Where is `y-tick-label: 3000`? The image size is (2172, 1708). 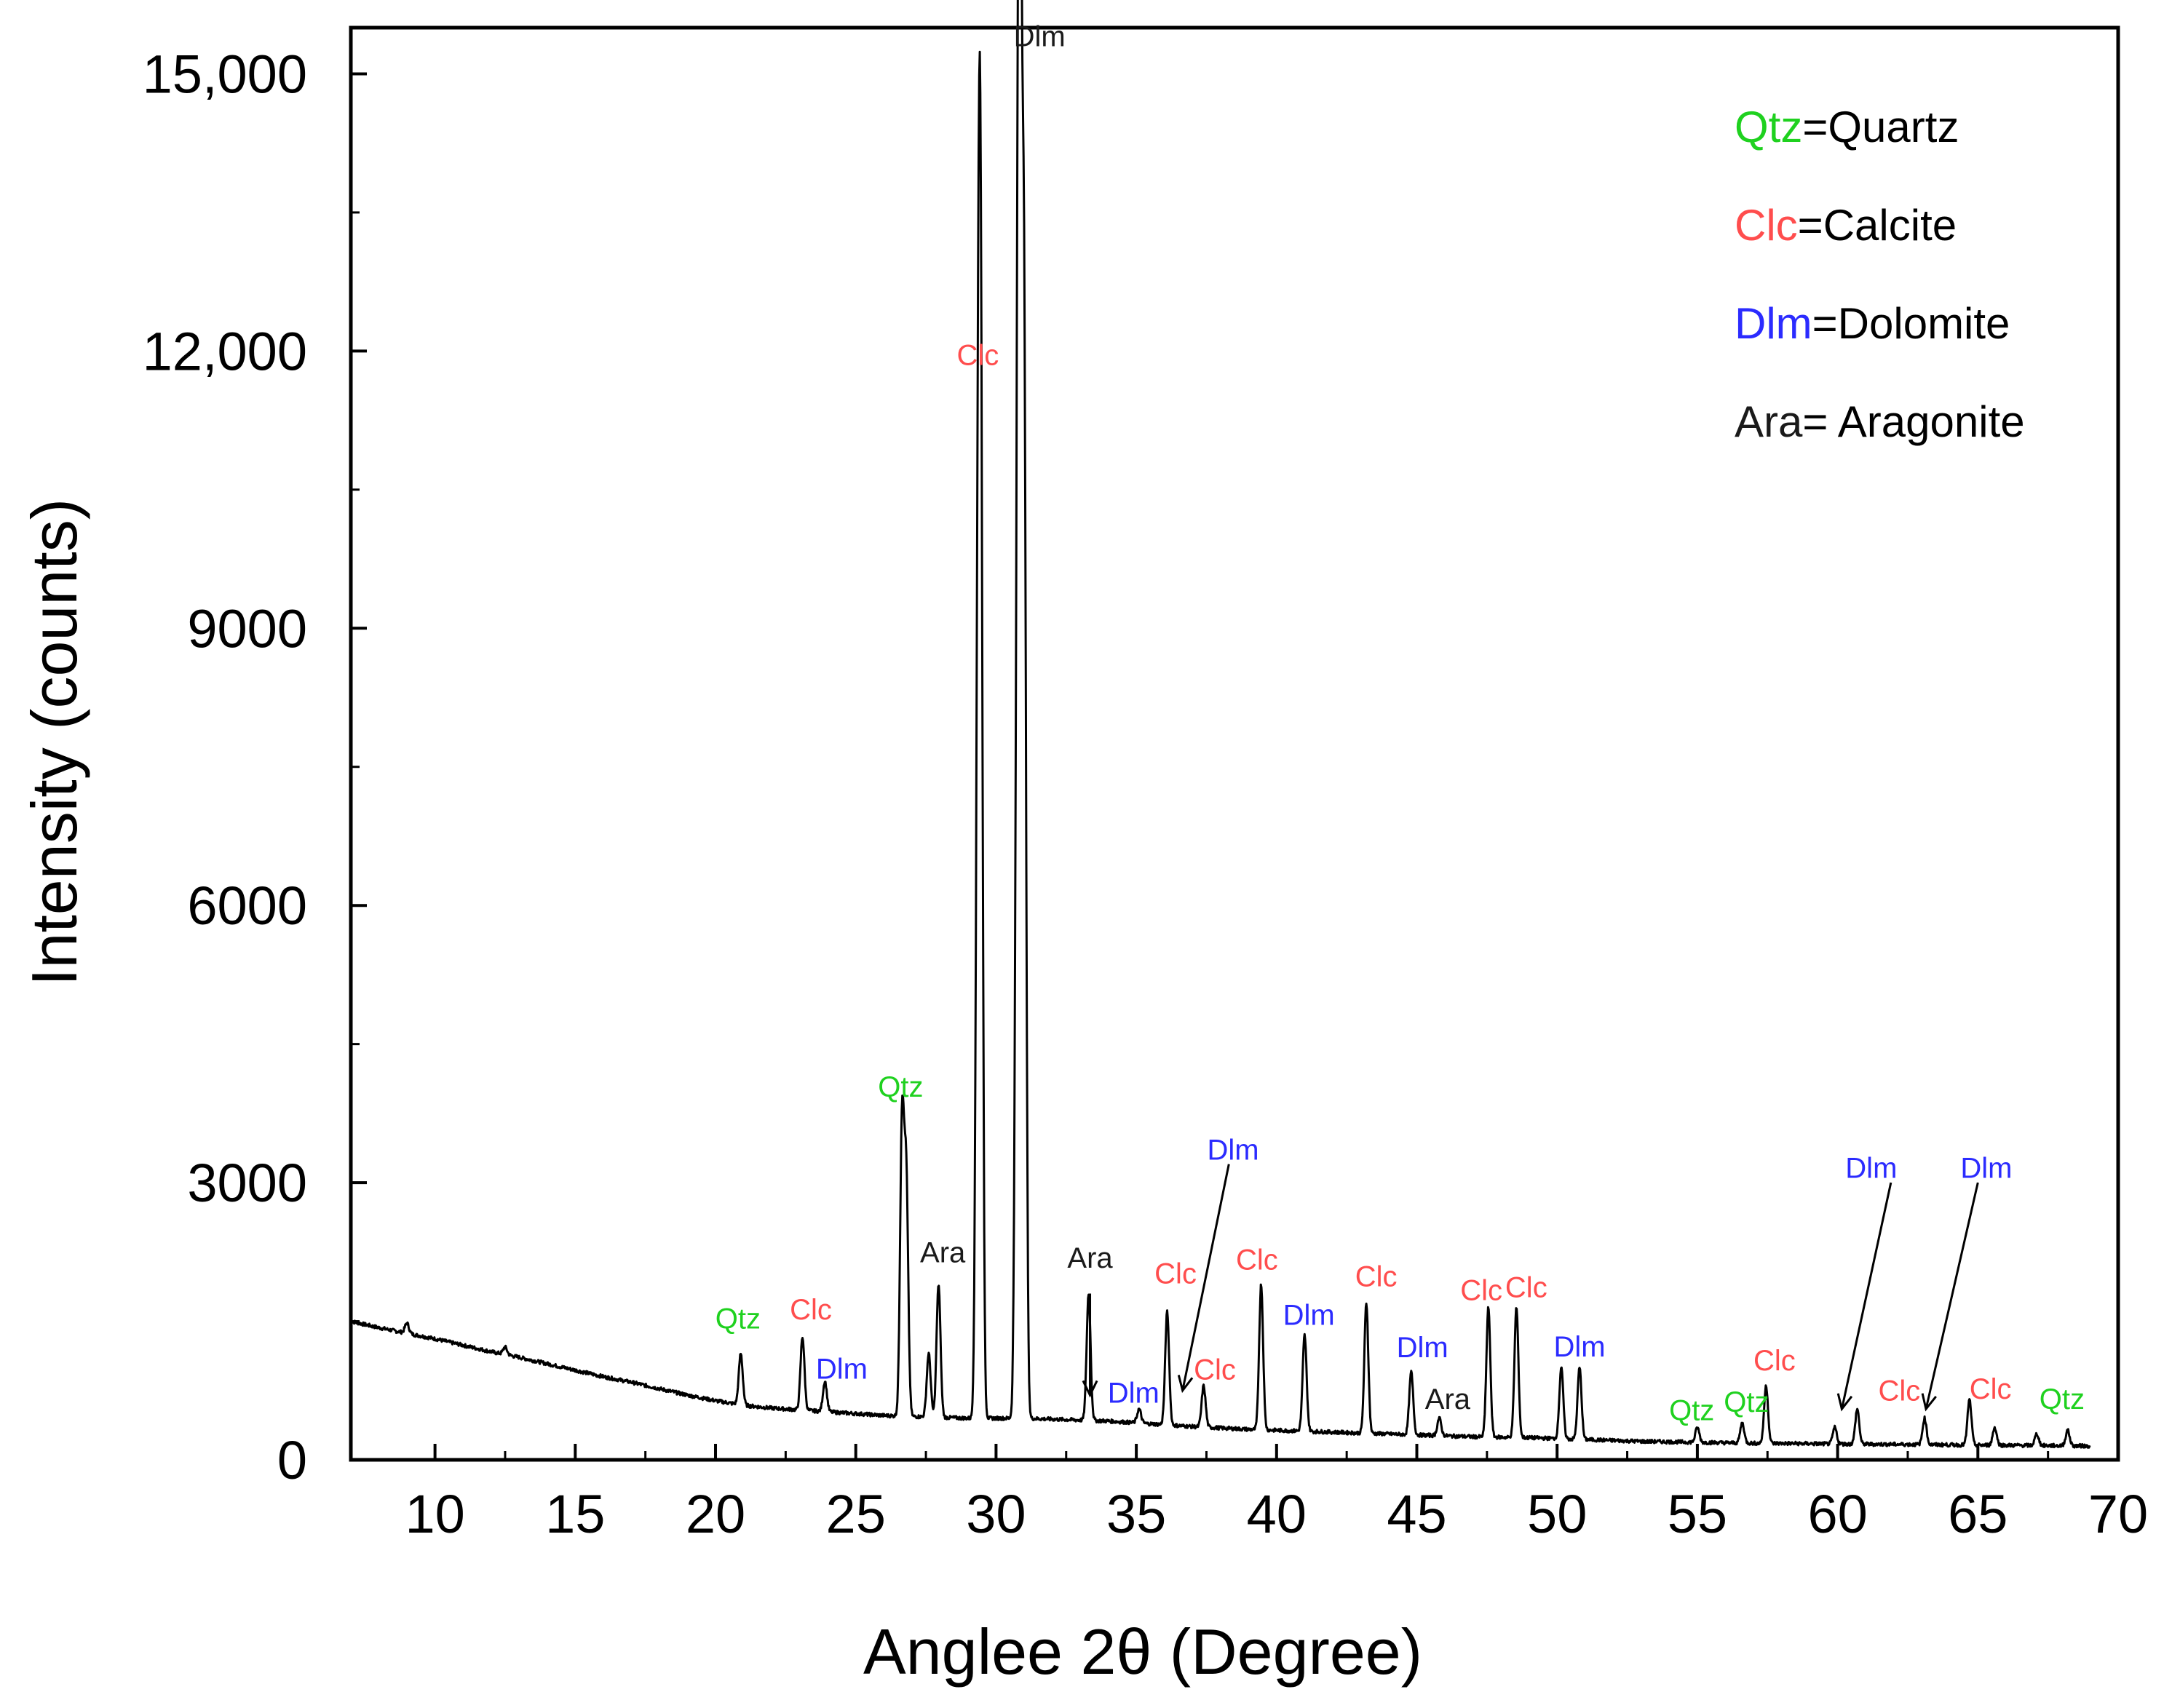
y-tick-label: 3000 is located at coordinates (247, 1183).